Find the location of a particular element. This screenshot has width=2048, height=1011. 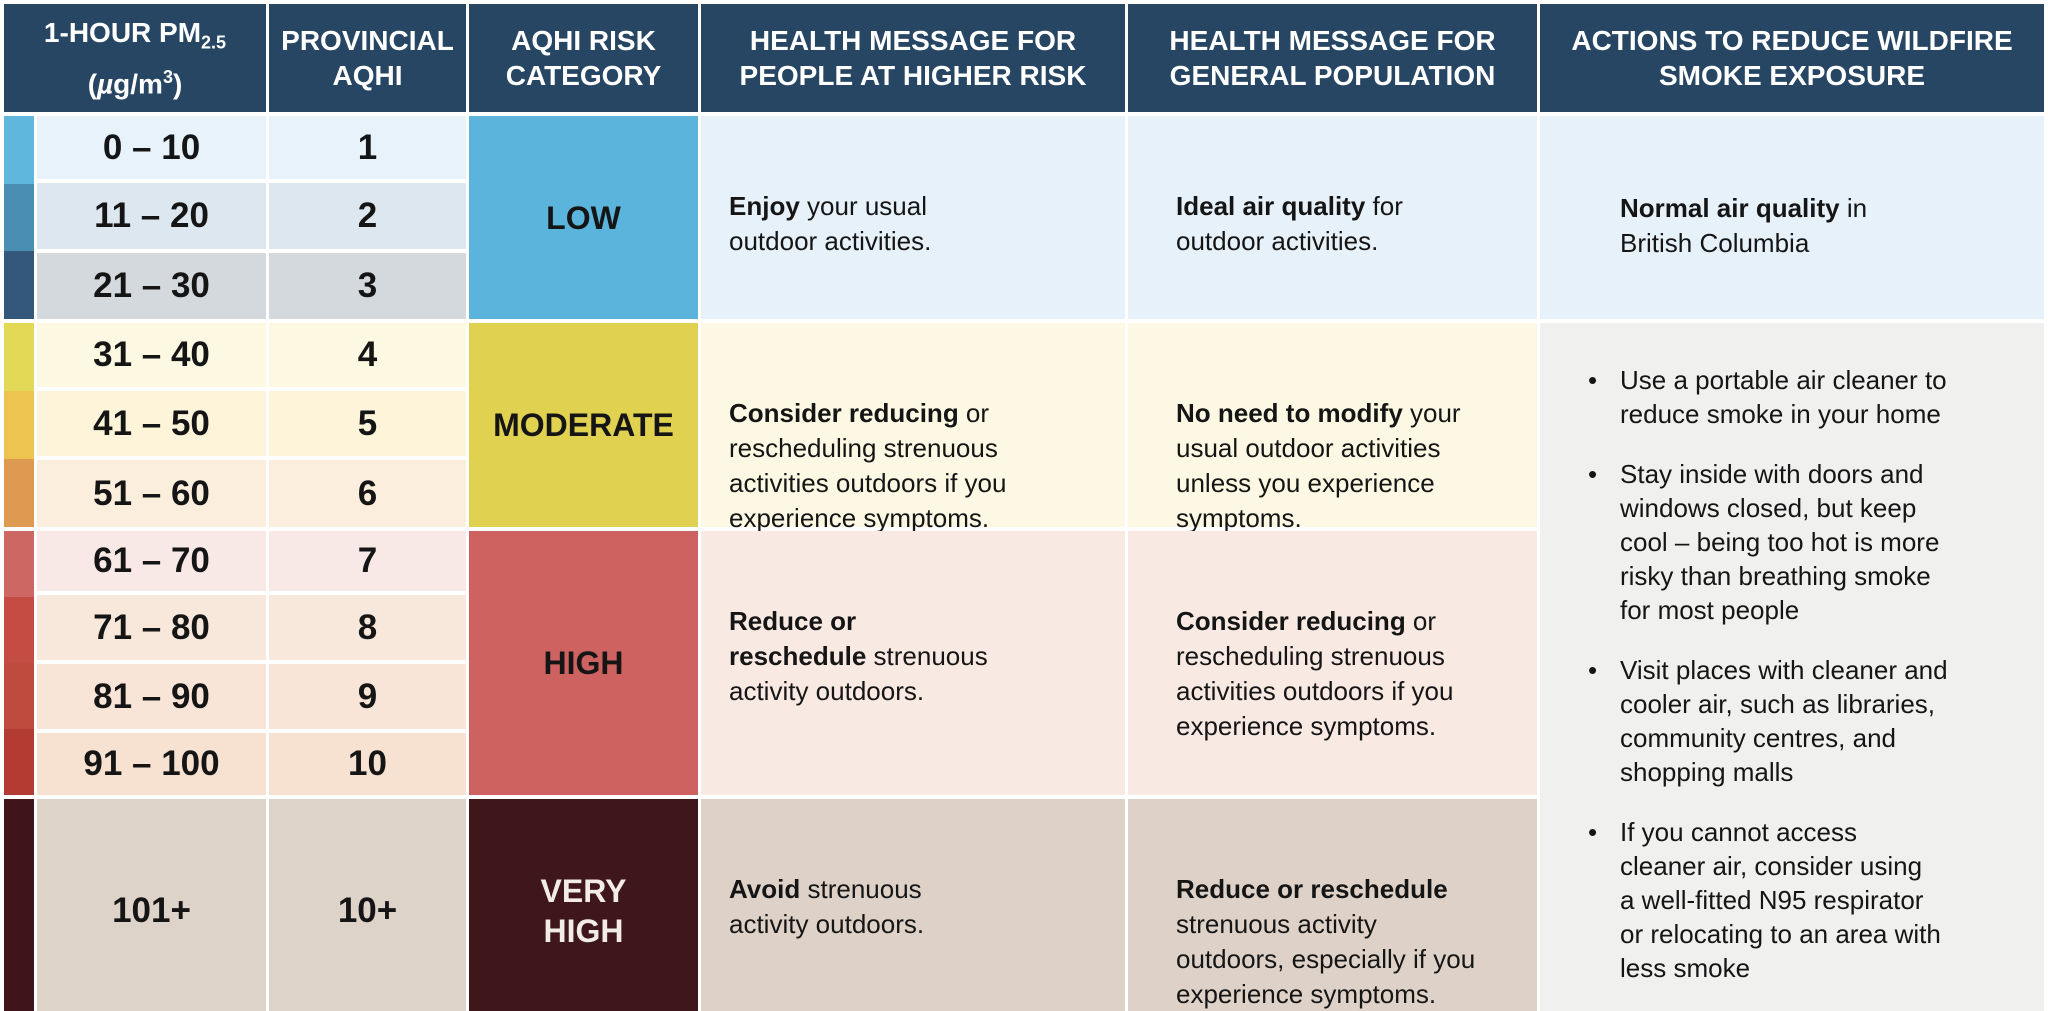

aqhi-value-cell: 7 is located at coordinates (367, 561).